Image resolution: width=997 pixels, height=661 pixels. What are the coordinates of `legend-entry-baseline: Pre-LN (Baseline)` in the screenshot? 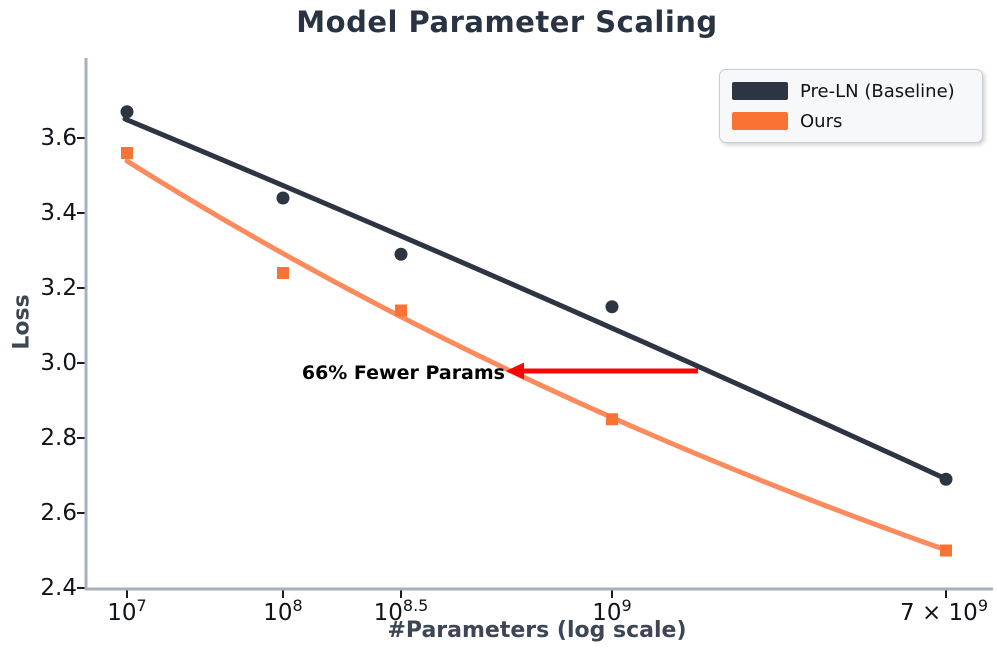 It's located at (851, 91).